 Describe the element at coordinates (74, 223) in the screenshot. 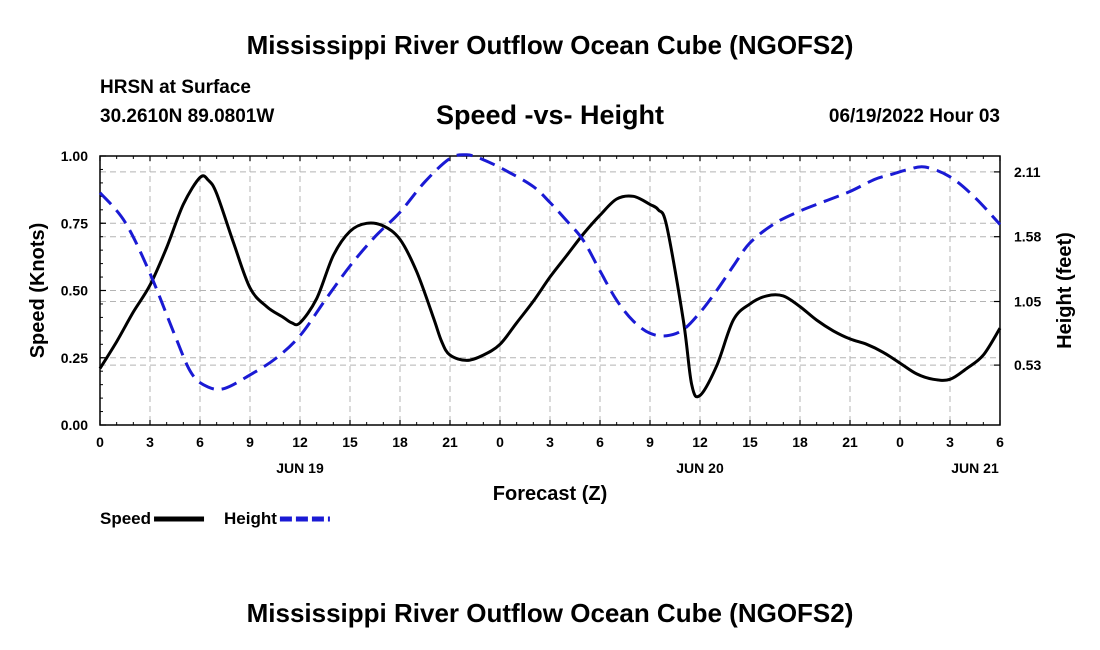

I see `y-tick-label: 0.75` at that location.